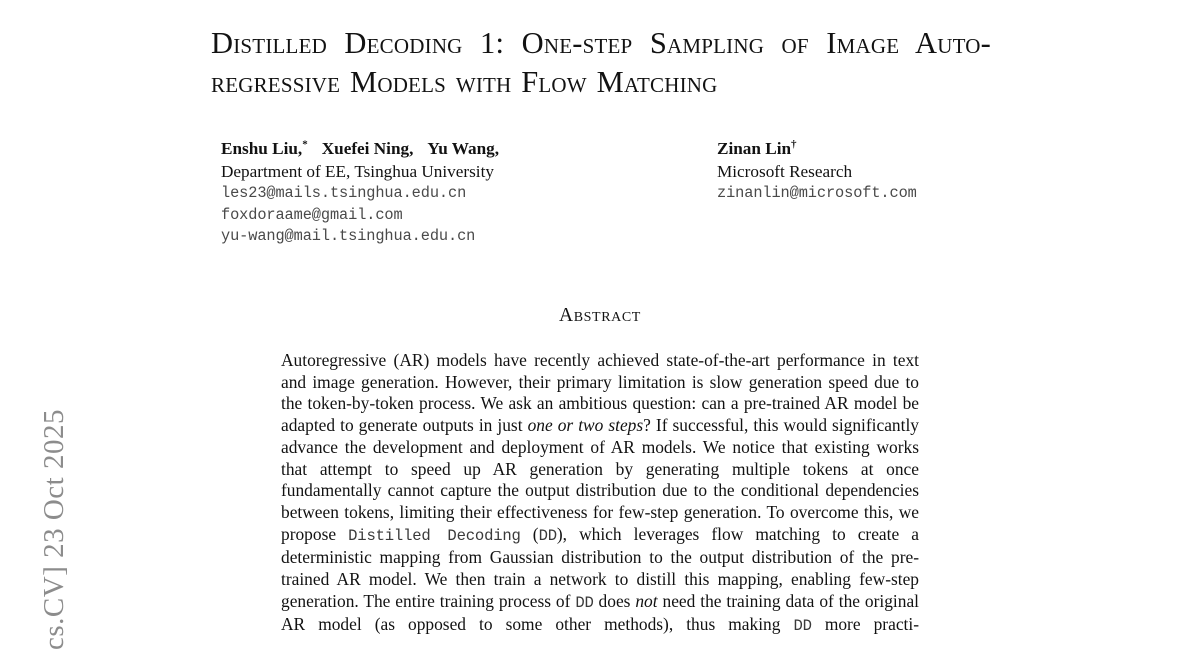 The height and width of the screenshot is (650, 1200). What do you see at coordinates (529, 533) in the screenshot?
I see `abstract-text: (` at bounding box center [529, 533].